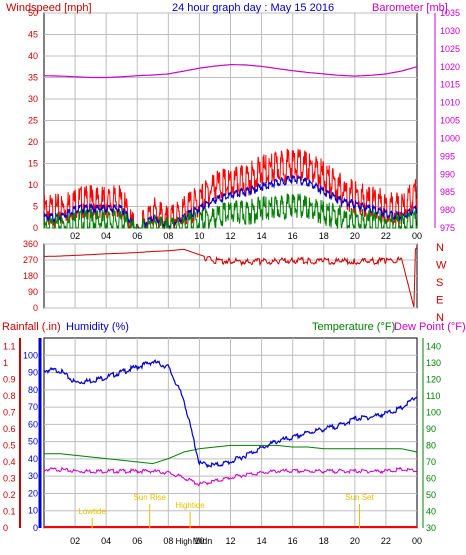  Describe the element at coordinates (417, 236) in the screenshot. I see `xtick-top-00: 00` at that location.